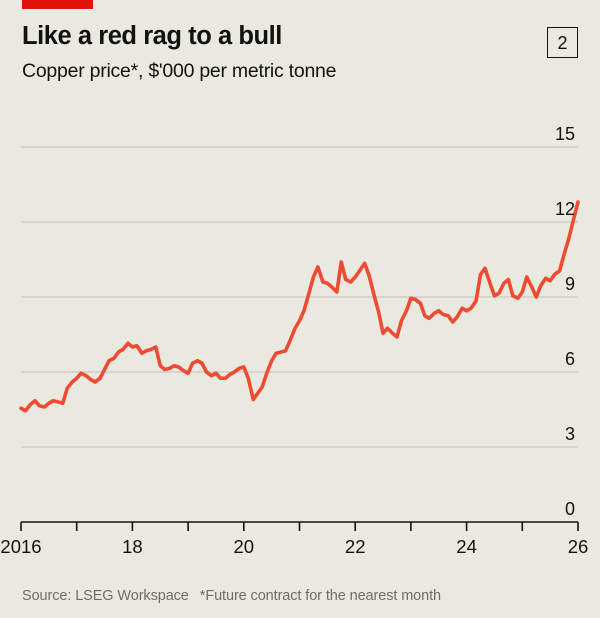 The width and height of the screenshot is (600, 618). I want to click on svg-text: 22, so click(355, 546).